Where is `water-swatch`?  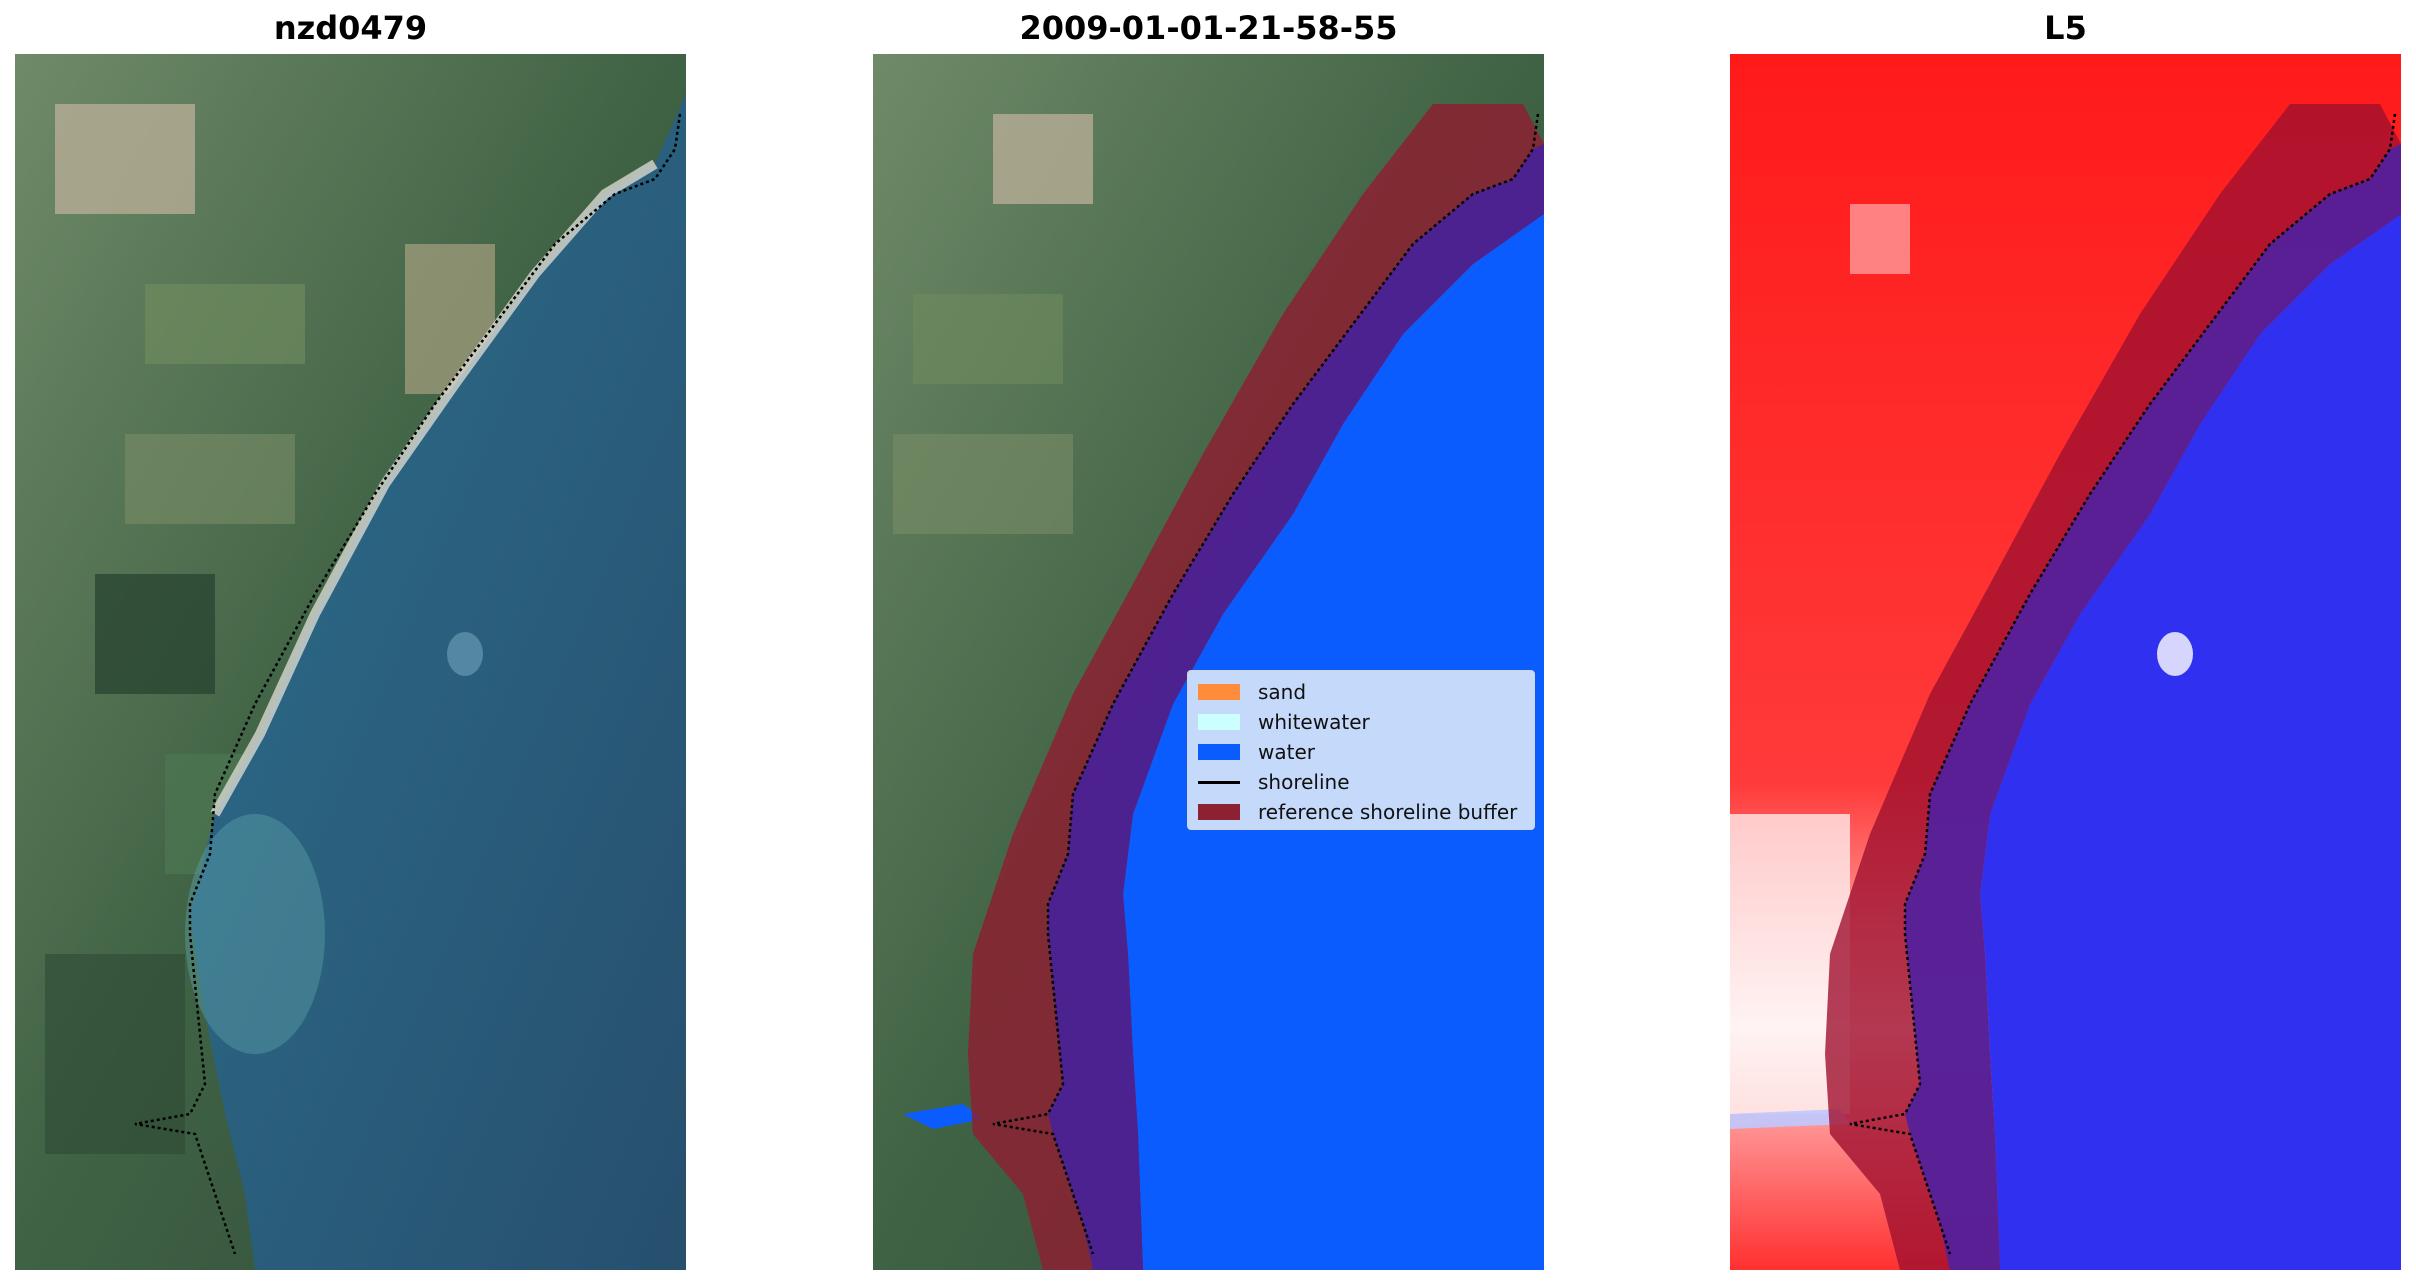 water-swatch is located at coordinates (1219, 752).